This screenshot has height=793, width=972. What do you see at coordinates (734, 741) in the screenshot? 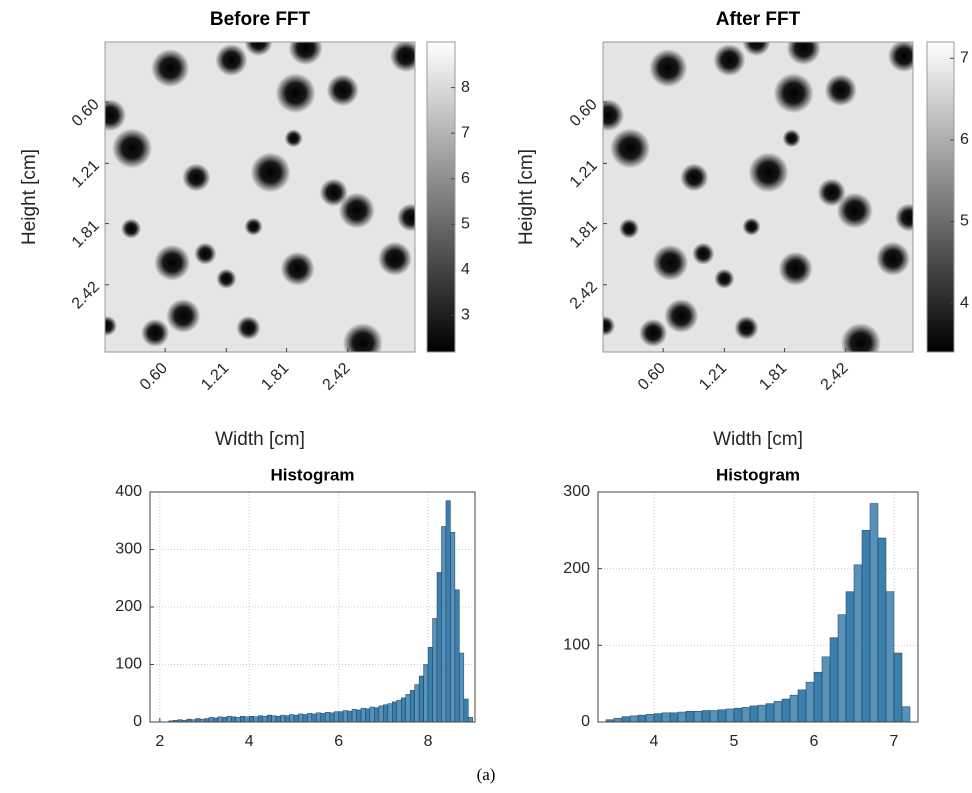
I see `x-tick-label: 5` at bounding box center [734, 741].